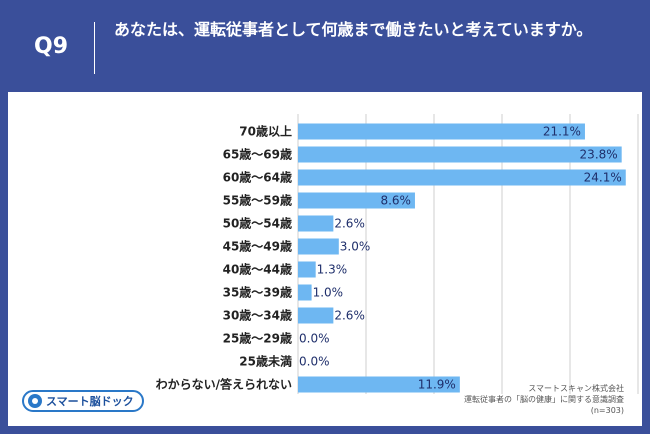 This screenshot has height=434, width=650. What do you see at coordinates (257, 338) in the screenshot?
I see `category-label: 25歳〜29歳` at bounding box center [257, 338].